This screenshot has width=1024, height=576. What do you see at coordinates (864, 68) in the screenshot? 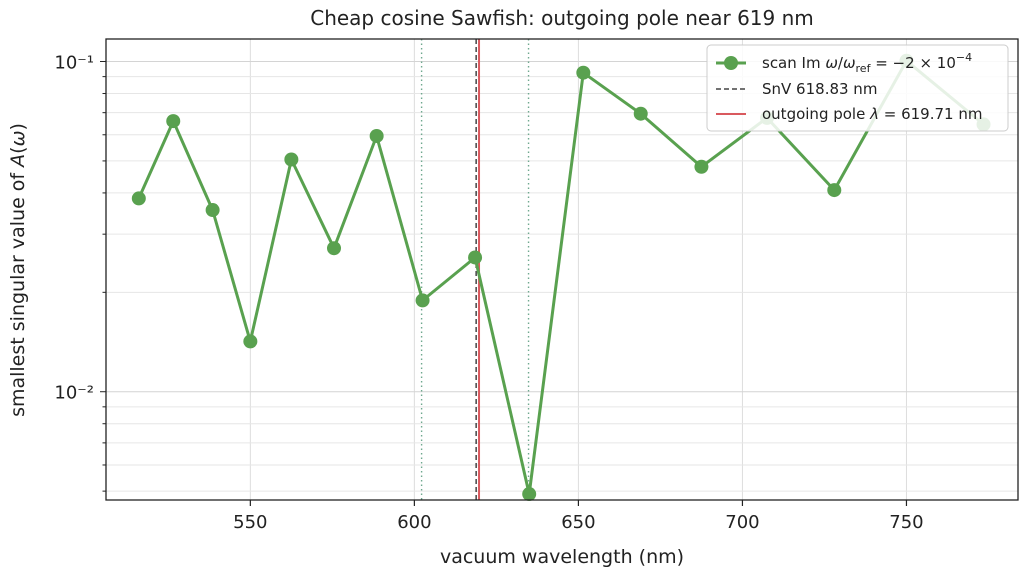
I see `legend-scan-ref-sub: ref` at bounding box center [864, 68].